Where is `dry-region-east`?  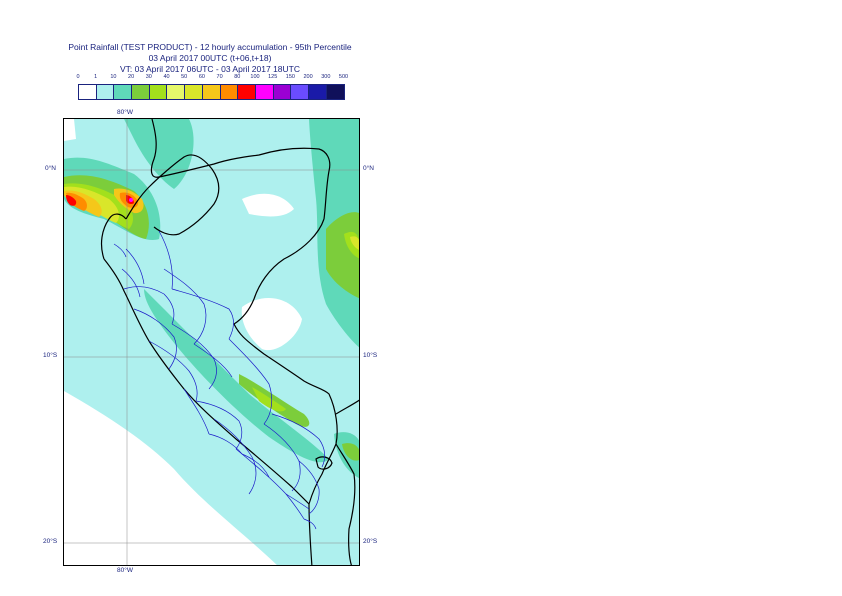
dry-region-east is located at coordinates (268, 205).